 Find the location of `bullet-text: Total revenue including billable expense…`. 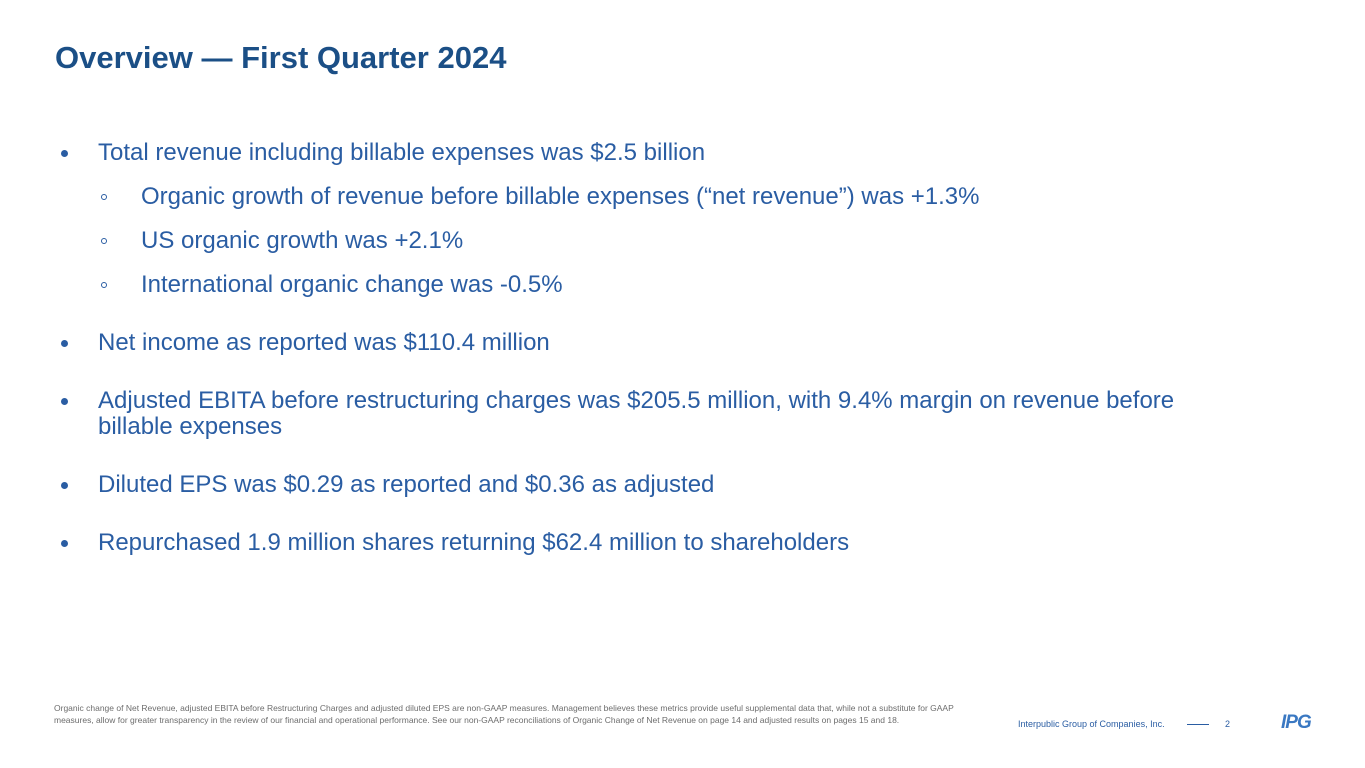

bullet-text: Total revenue including billable expense… is located at coordinates (402, 152).